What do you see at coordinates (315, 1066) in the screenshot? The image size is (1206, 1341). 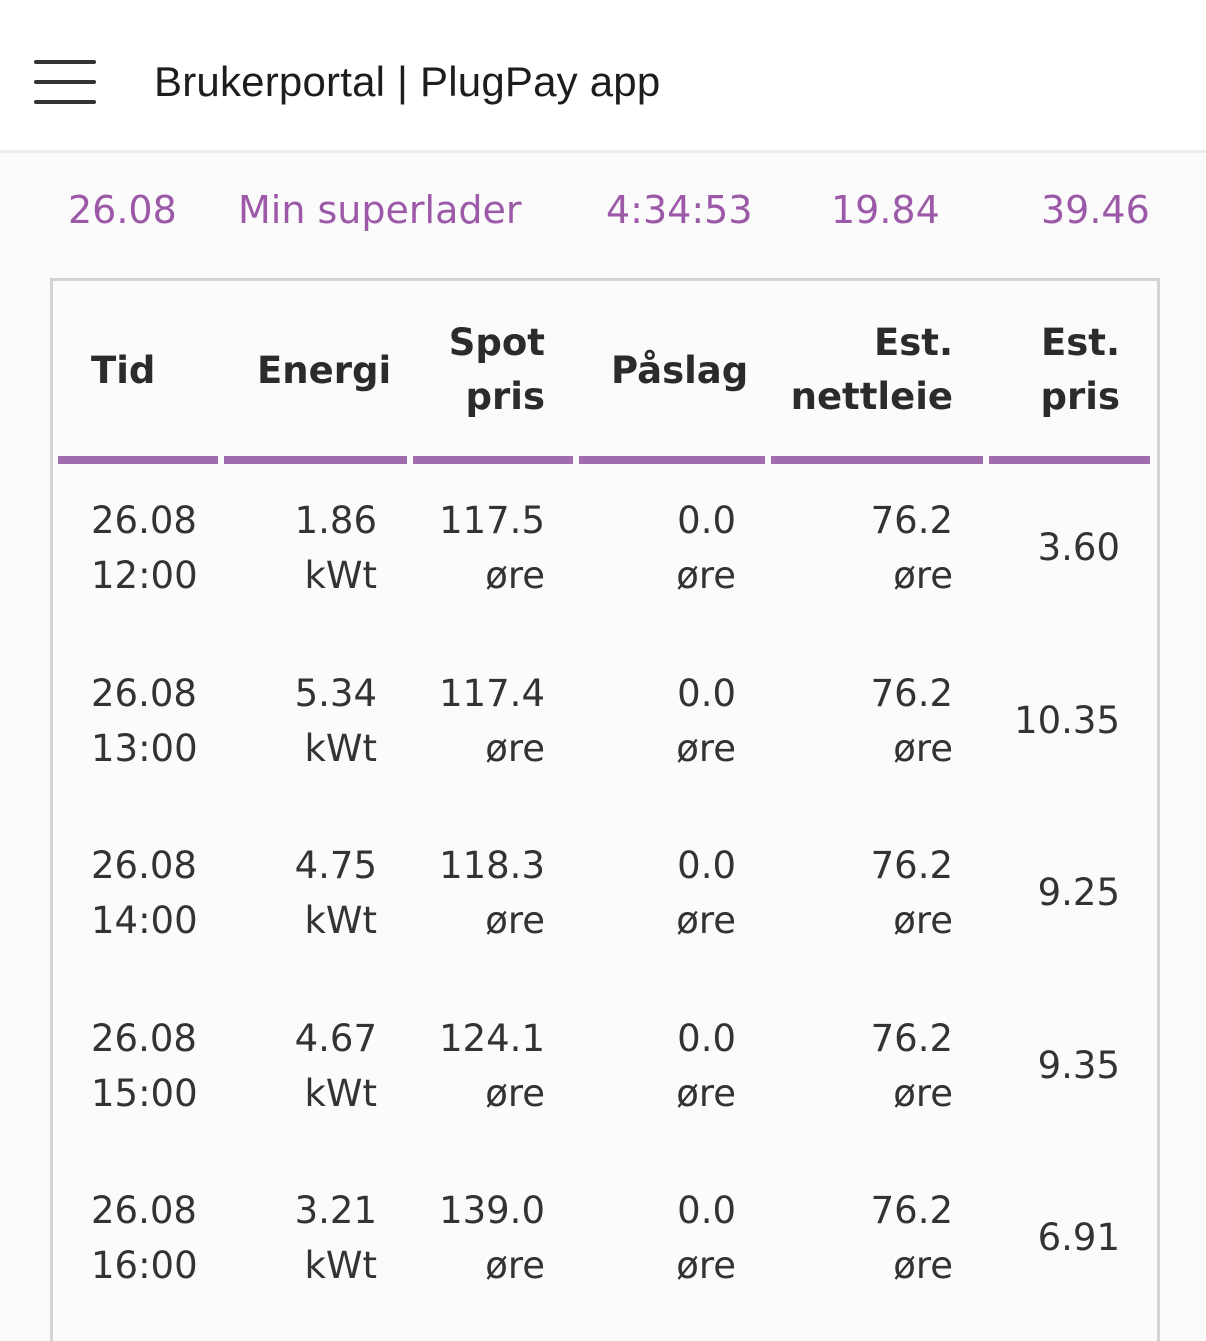 I see `cell-energy: 4.67 kWt` at bounding box center [315, 1066].